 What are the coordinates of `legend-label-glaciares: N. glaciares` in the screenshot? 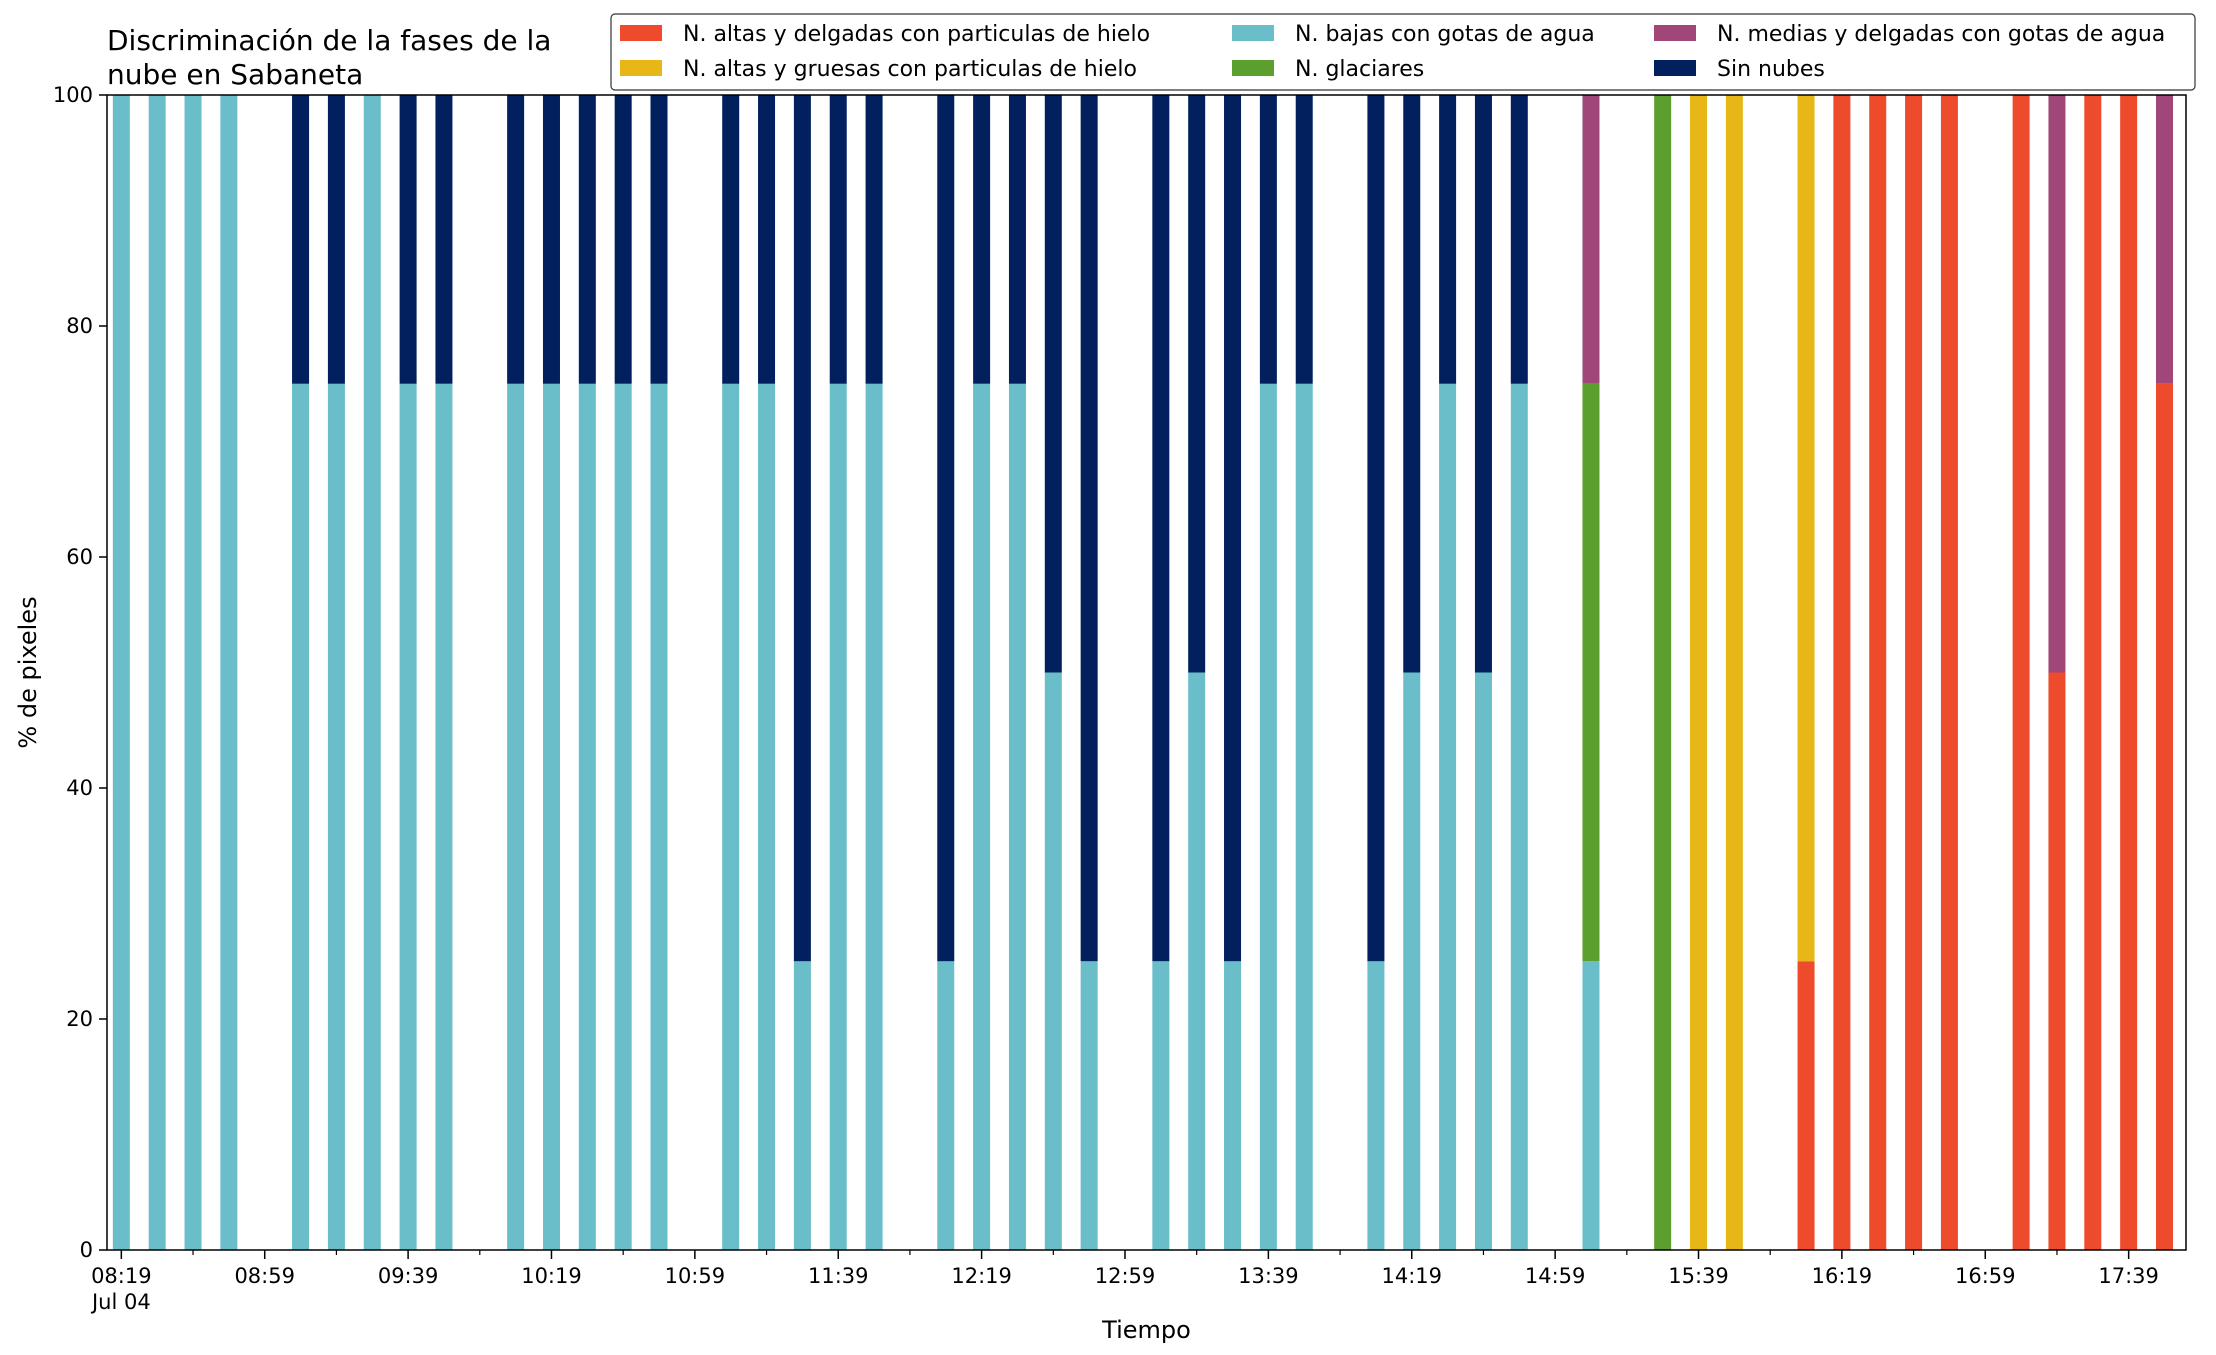 It's located at (1359, 69).